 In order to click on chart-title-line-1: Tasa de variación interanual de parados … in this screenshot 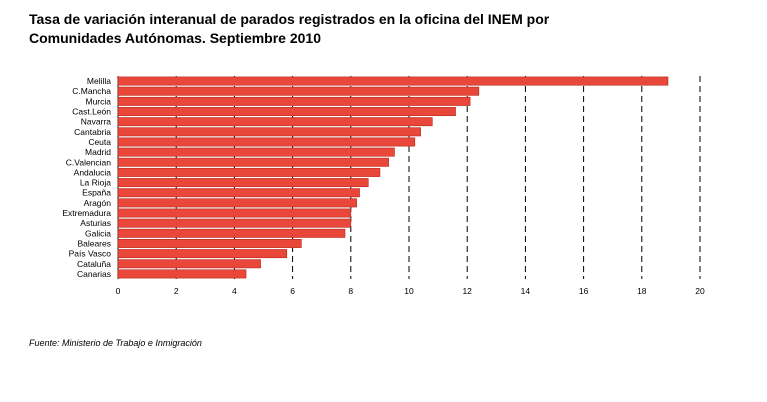, I will do `click(289, 19)`.